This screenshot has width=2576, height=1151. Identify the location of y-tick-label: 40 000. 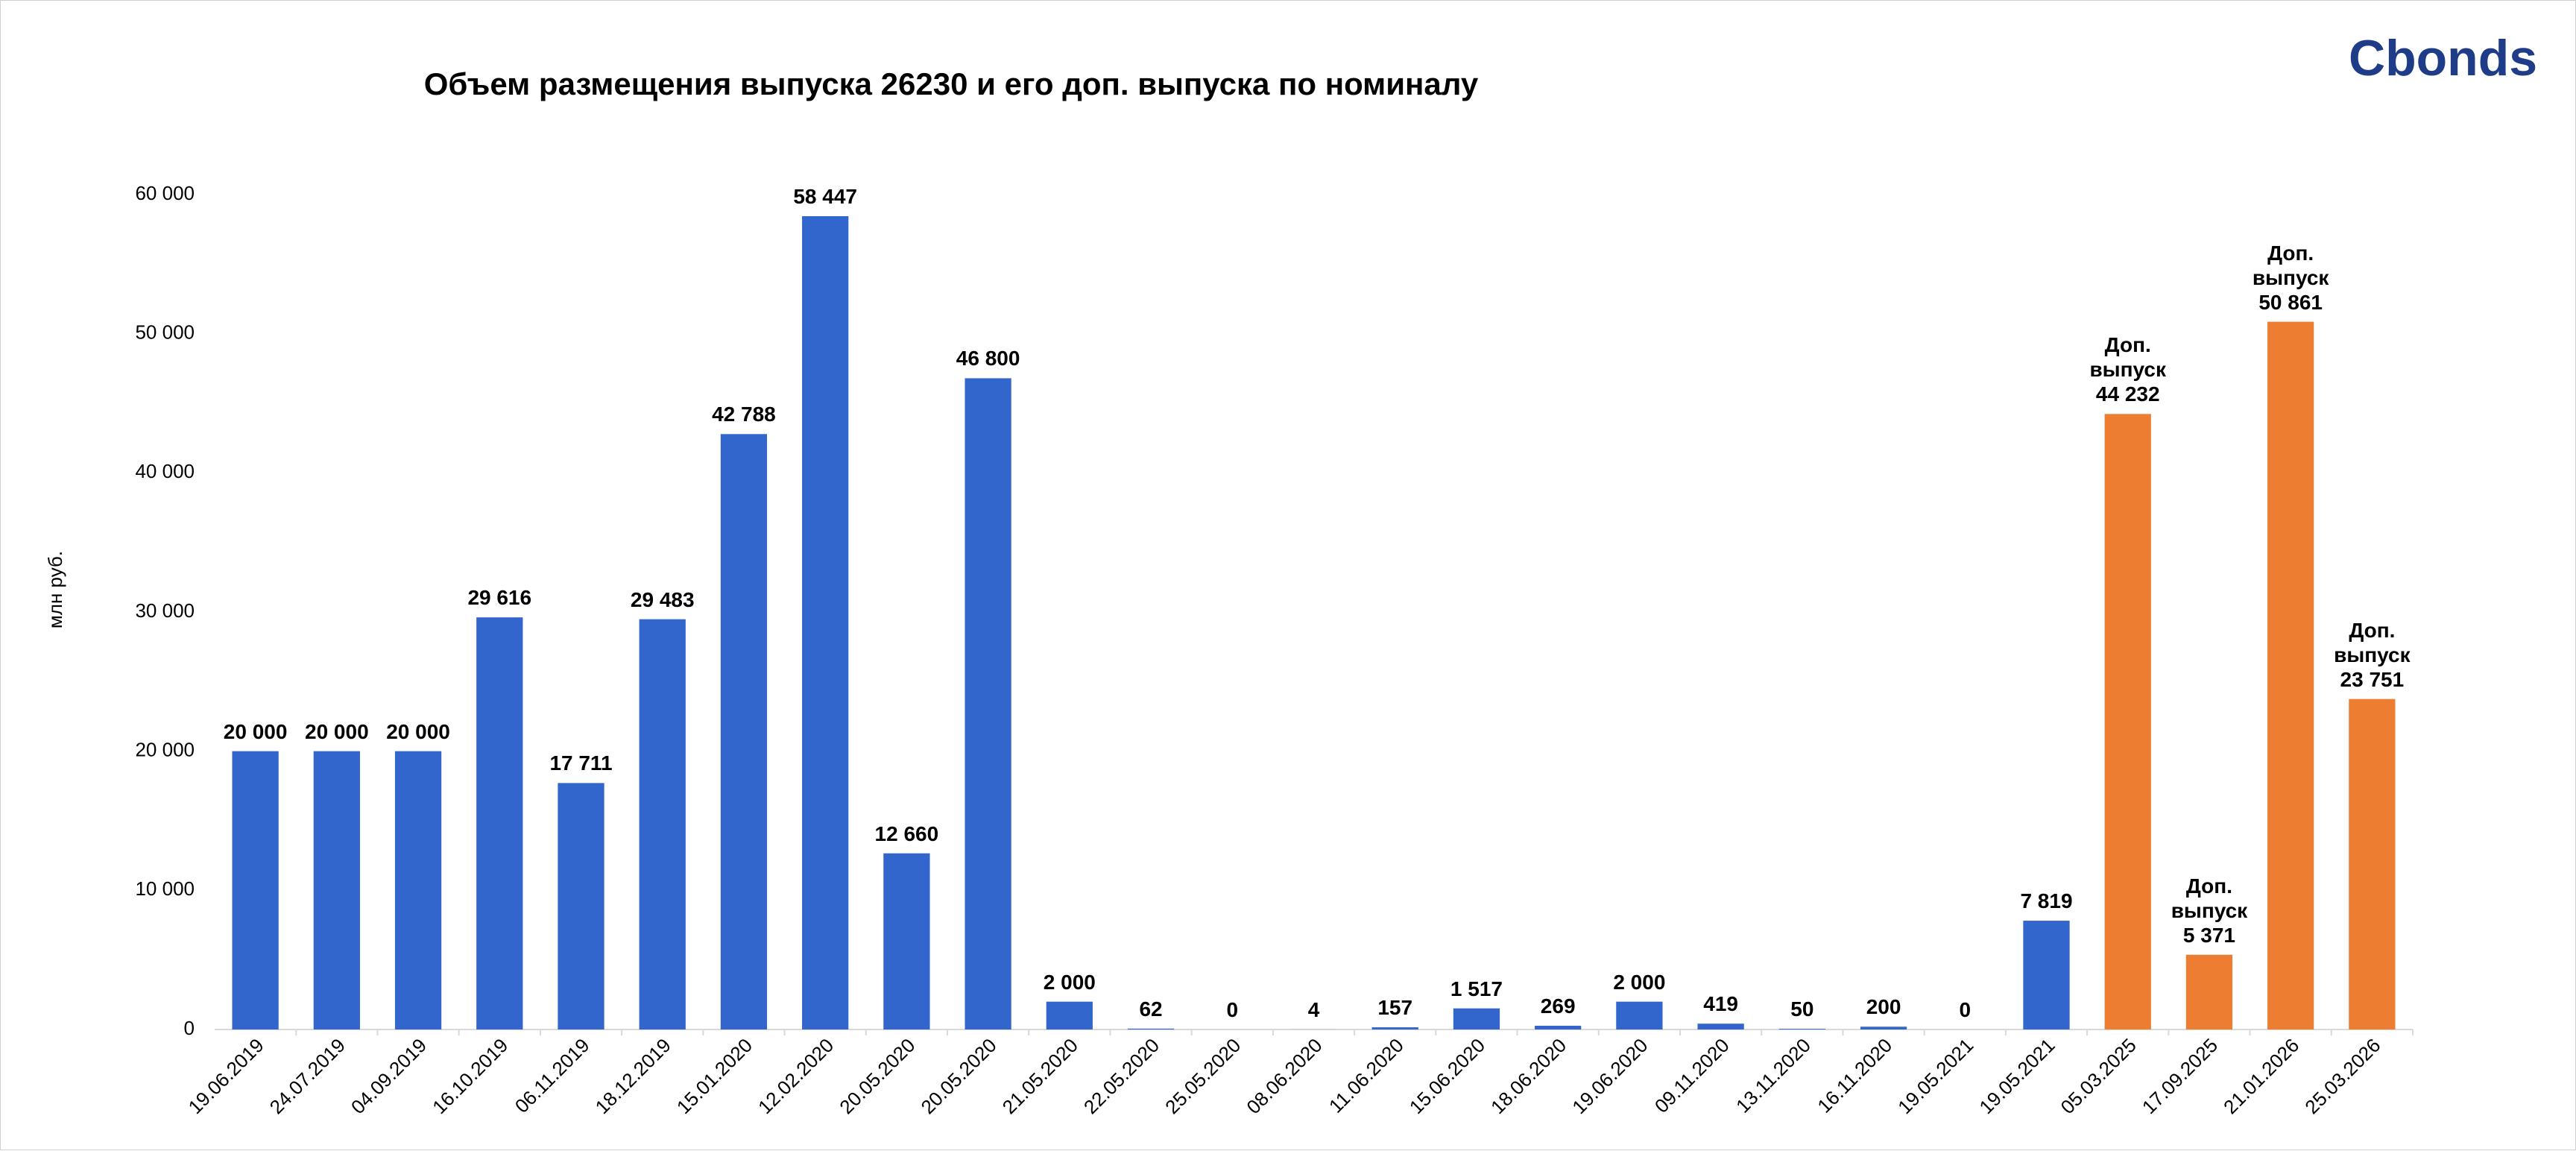
(165, 471).